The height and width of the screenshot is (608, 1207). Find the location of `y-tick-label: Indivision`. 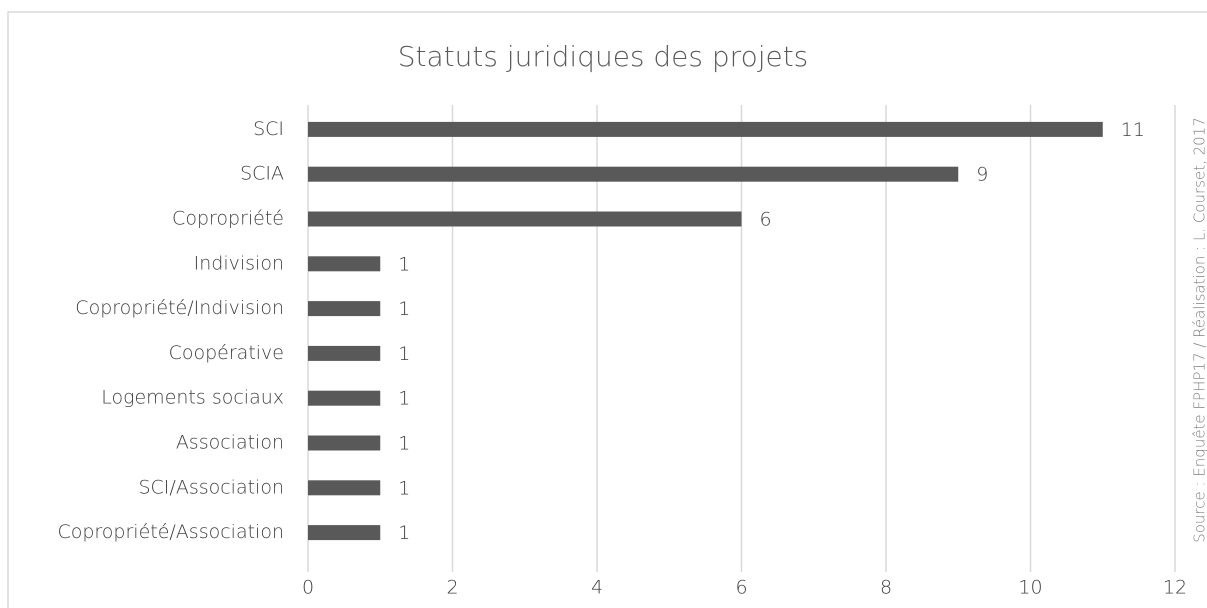

y-tick-label: Indivision is located at coordinates (239, 263).